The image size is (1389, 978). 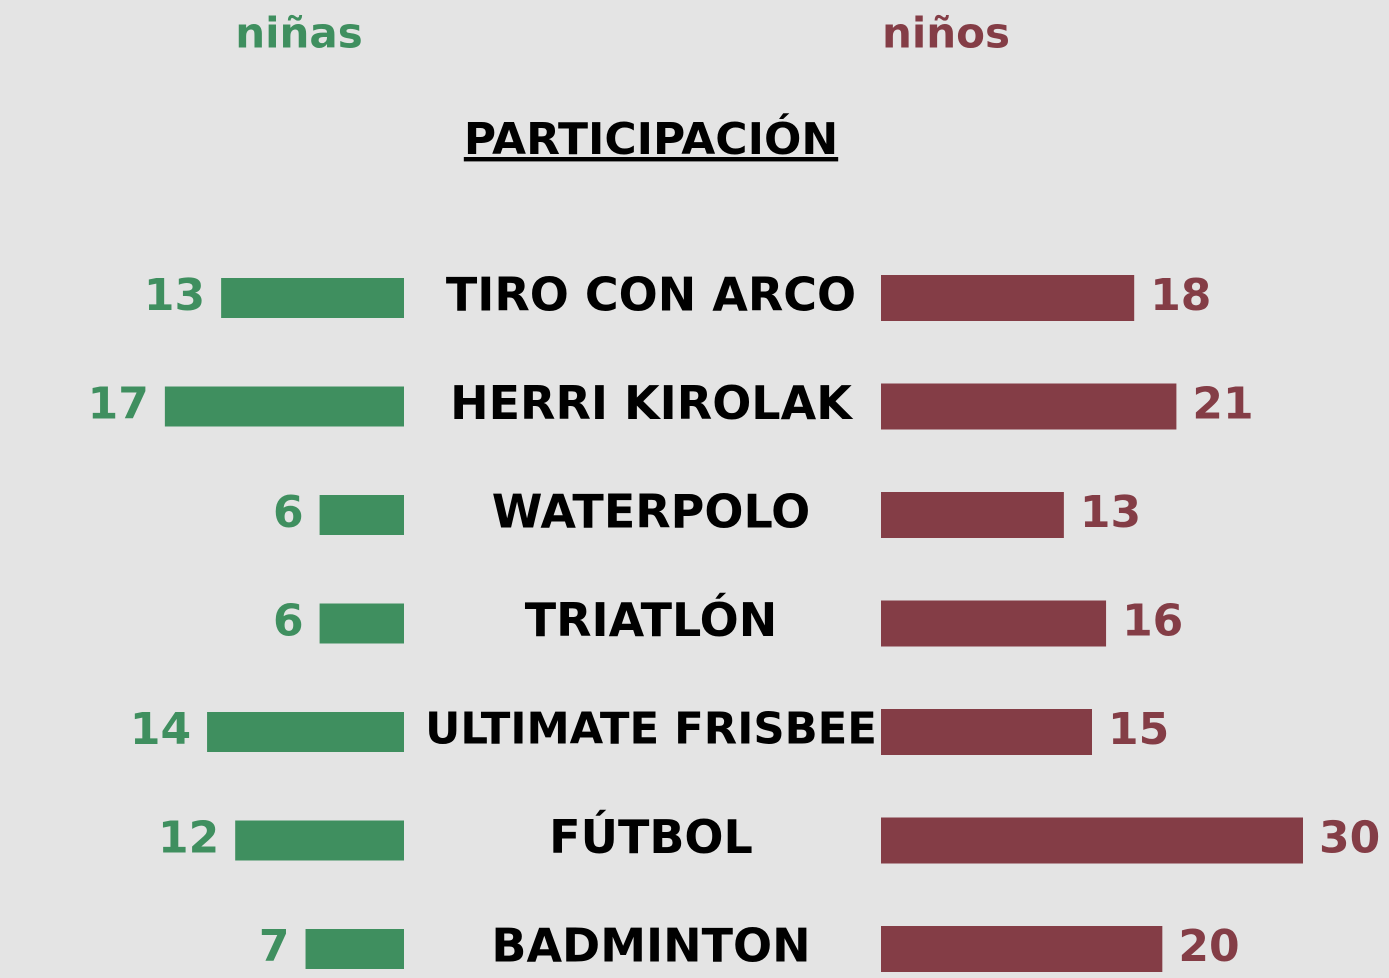 I want to click on value-label-left: 14, so click(x=160, y=729).